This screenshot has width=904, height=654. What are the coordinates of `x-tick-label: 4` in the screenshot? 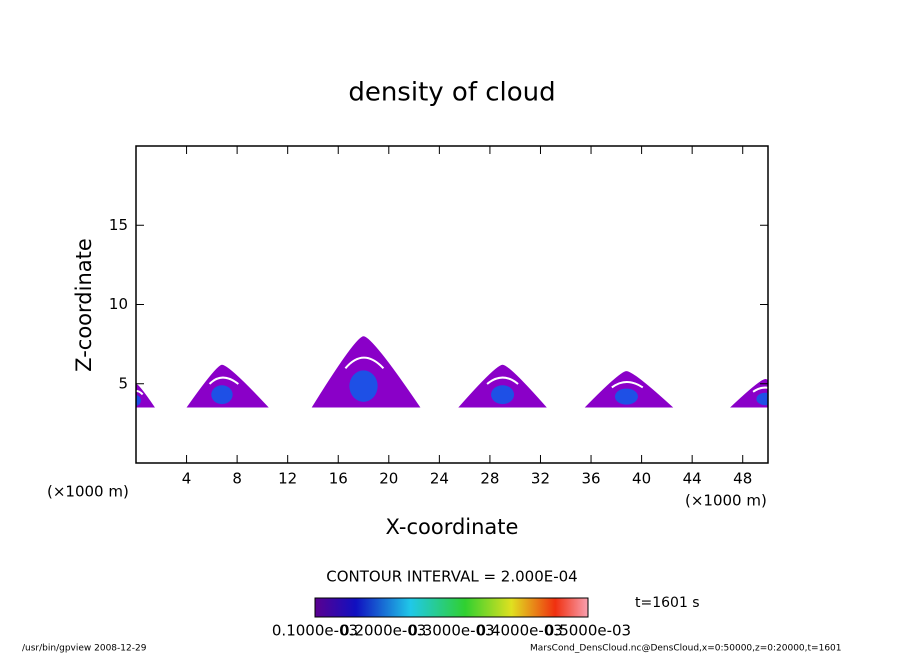 It's located at (187, 479).